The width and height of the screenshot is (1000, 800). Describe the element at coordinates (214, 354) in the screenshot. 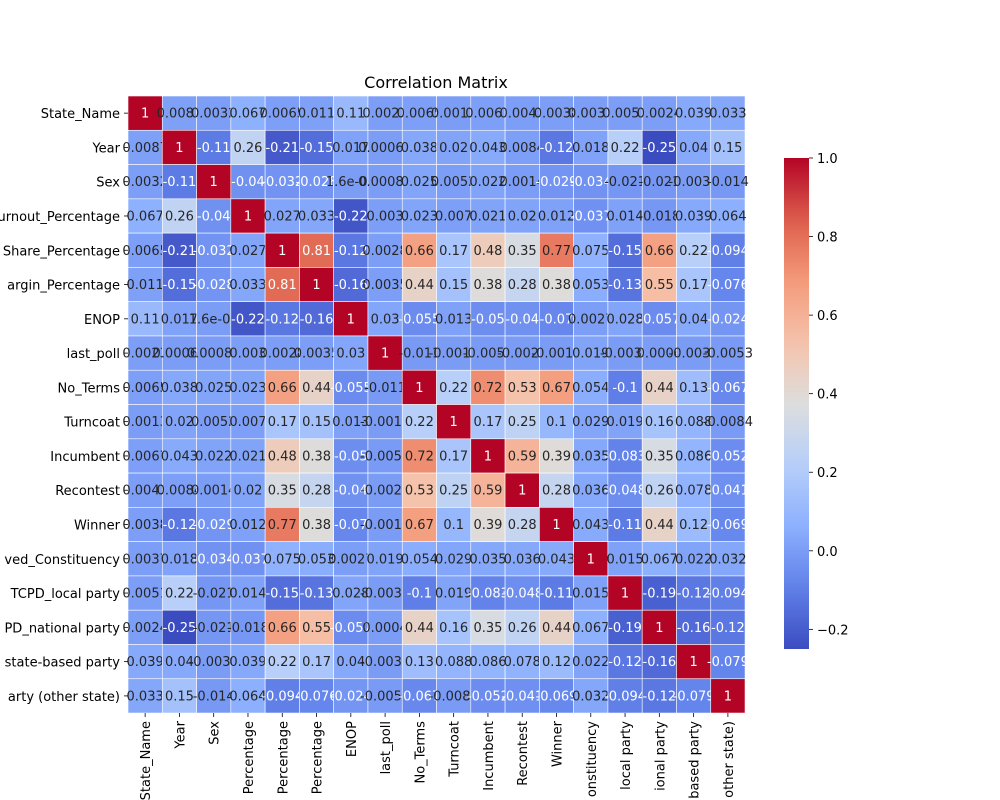

I see `cell-value-label: 0.00086` at that location.